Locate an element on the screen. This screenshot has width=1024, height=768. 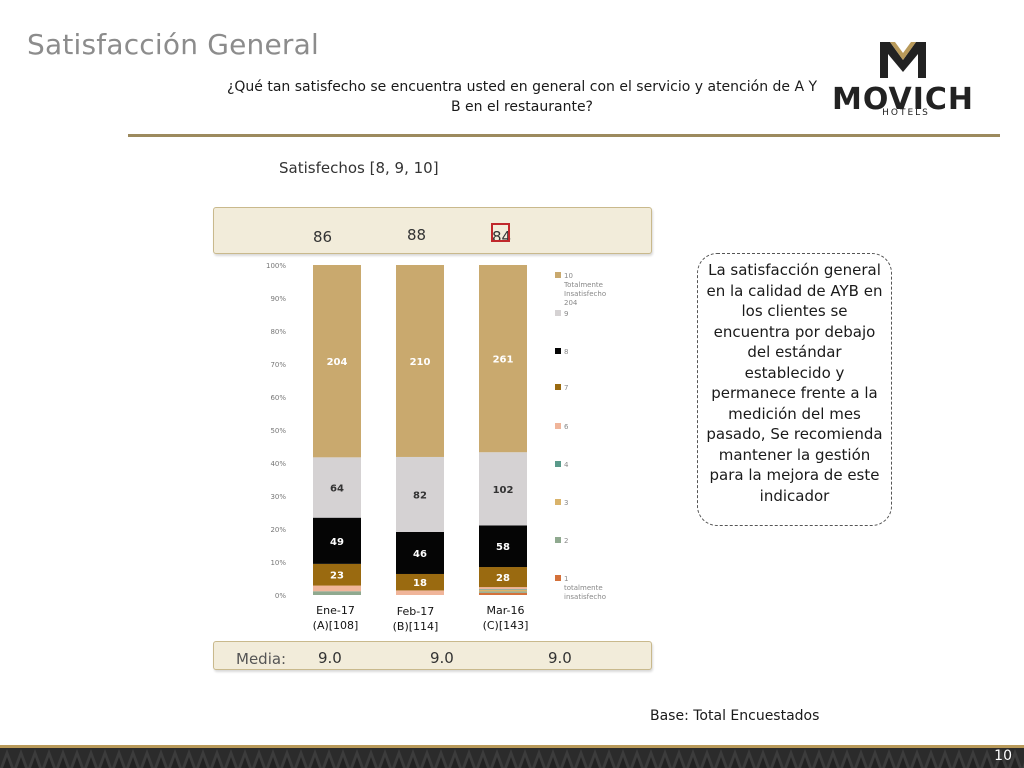
legend-label-line: 7 is located at coordinates (566, 388).